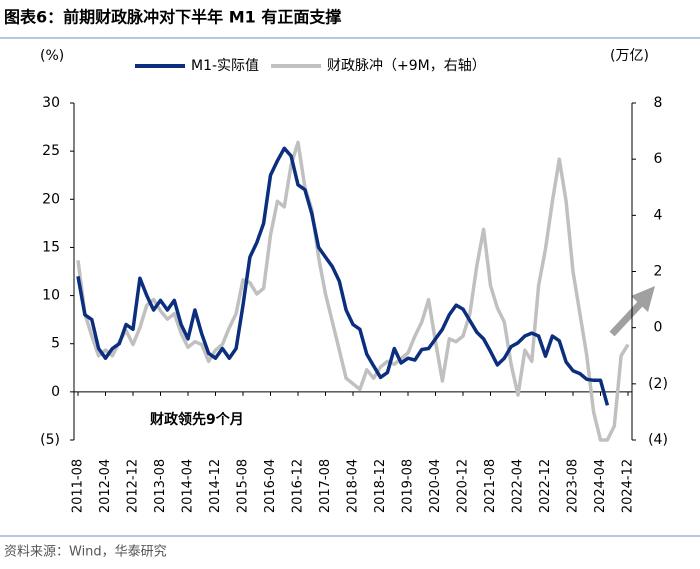 The height and width of the screenshot is (569, 700). What do you see at coordinates (658, 328) in the screenshot?
I see `y2-tick-label: 0` at bounding box center [658, 328].